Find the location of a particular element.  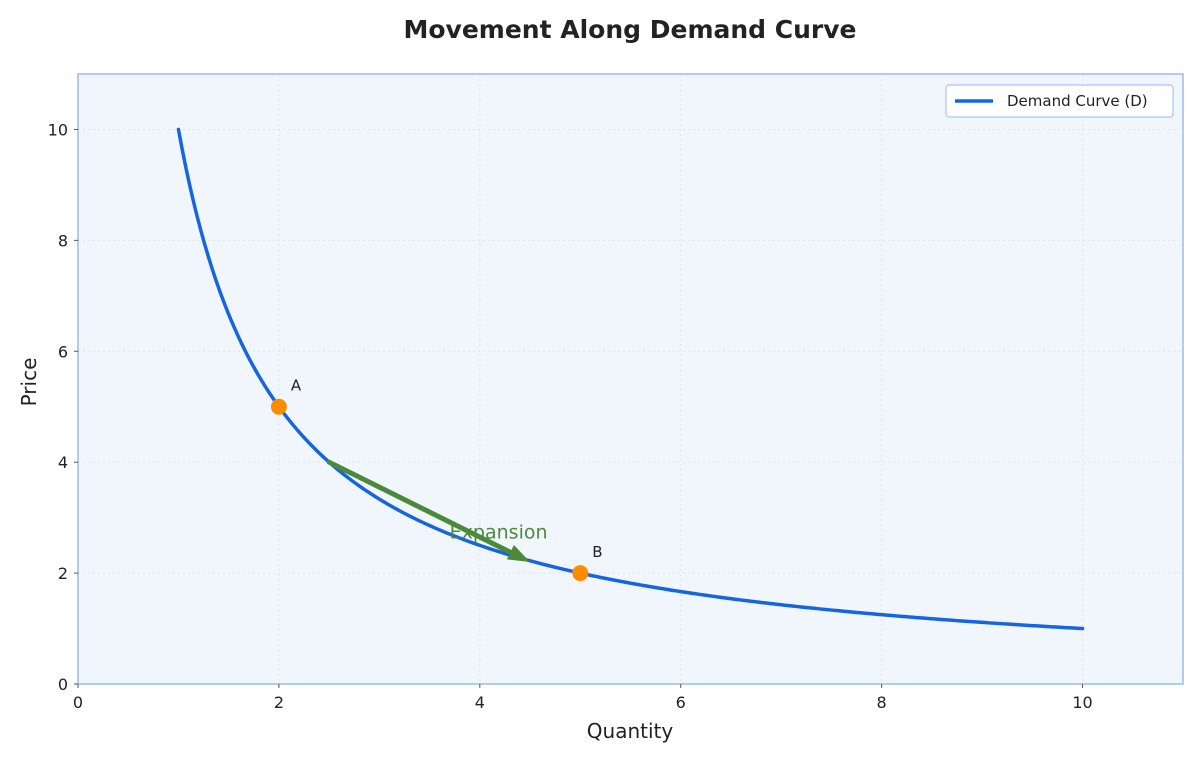

legend-box is located at coordinates (1059, 101).